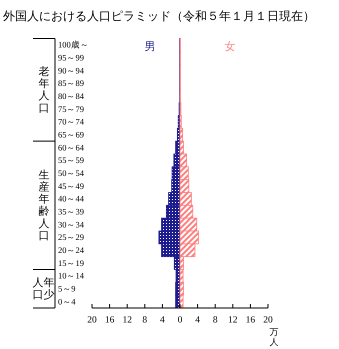 The image size is (339, 349). I want to click on x-tick-label: 0, so click(180, 321).